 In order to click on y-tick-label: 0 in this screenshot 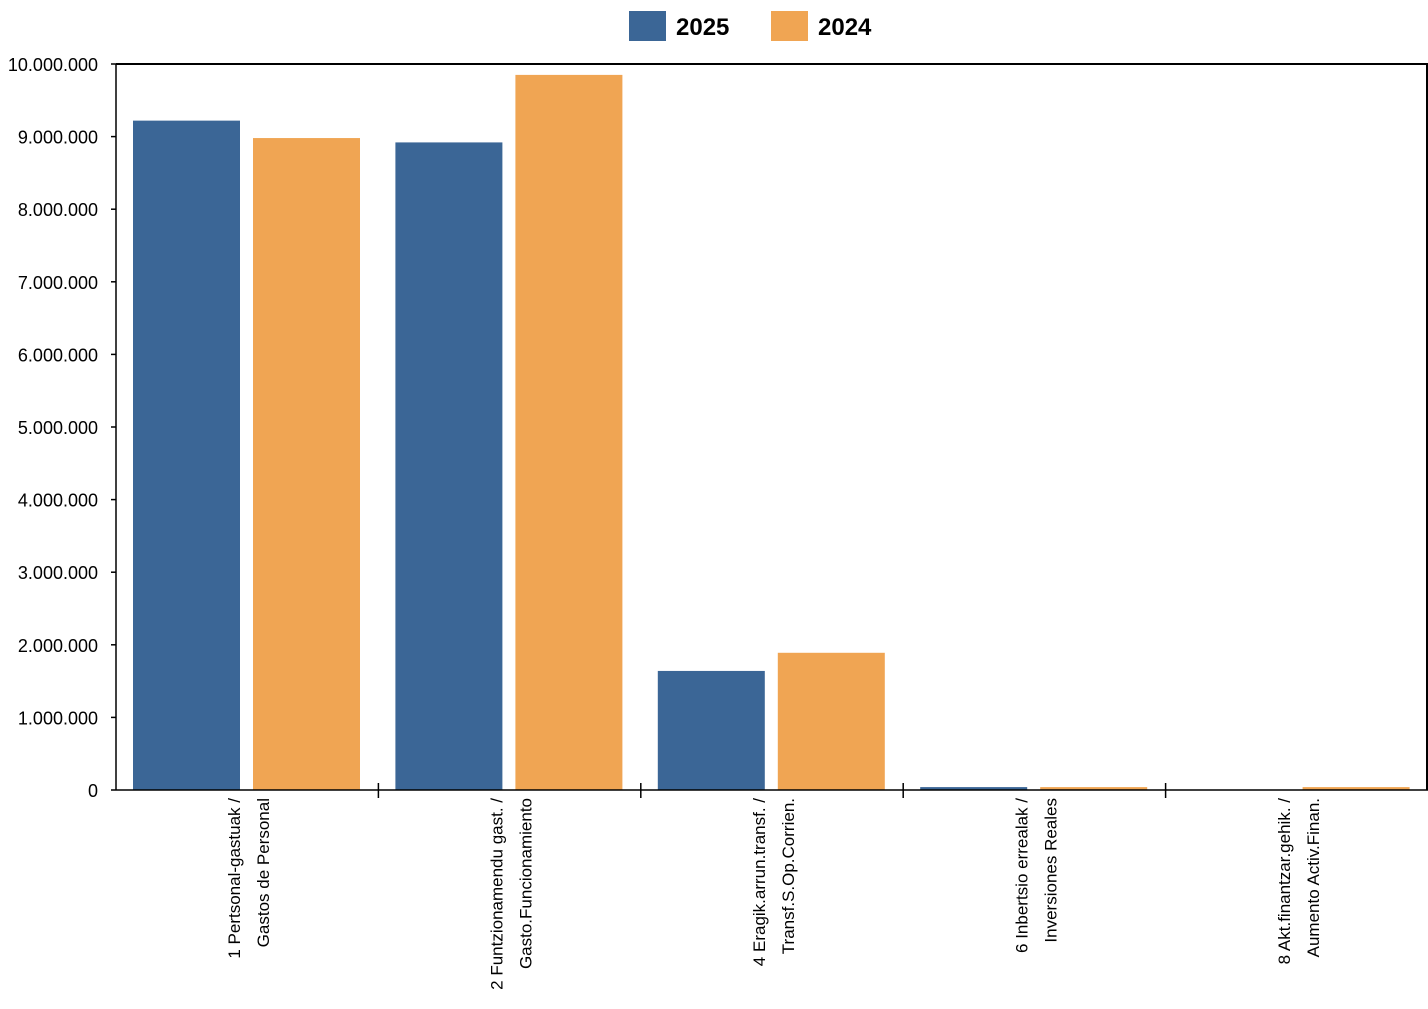, I will do `click(93, 791)`.